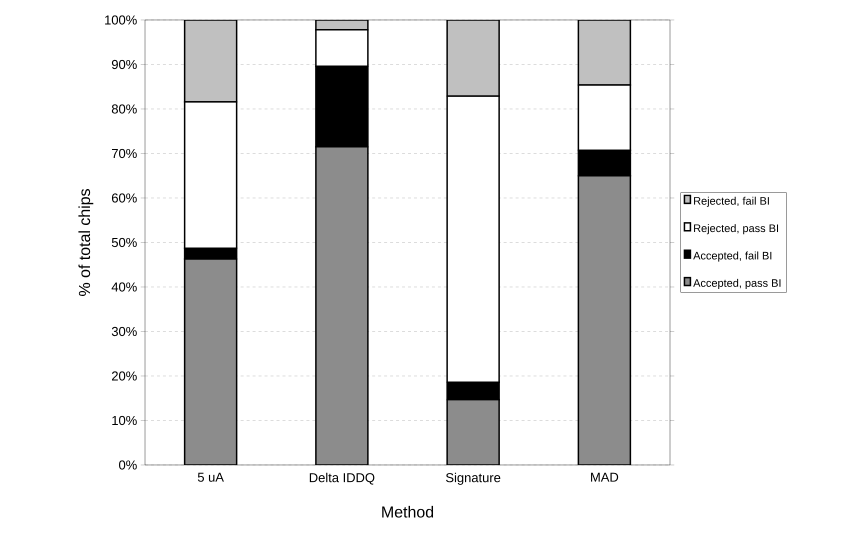  Describe the element at coordinates (124, 287) in the screenshot. I see `y-tick-label: 40%` at that location.